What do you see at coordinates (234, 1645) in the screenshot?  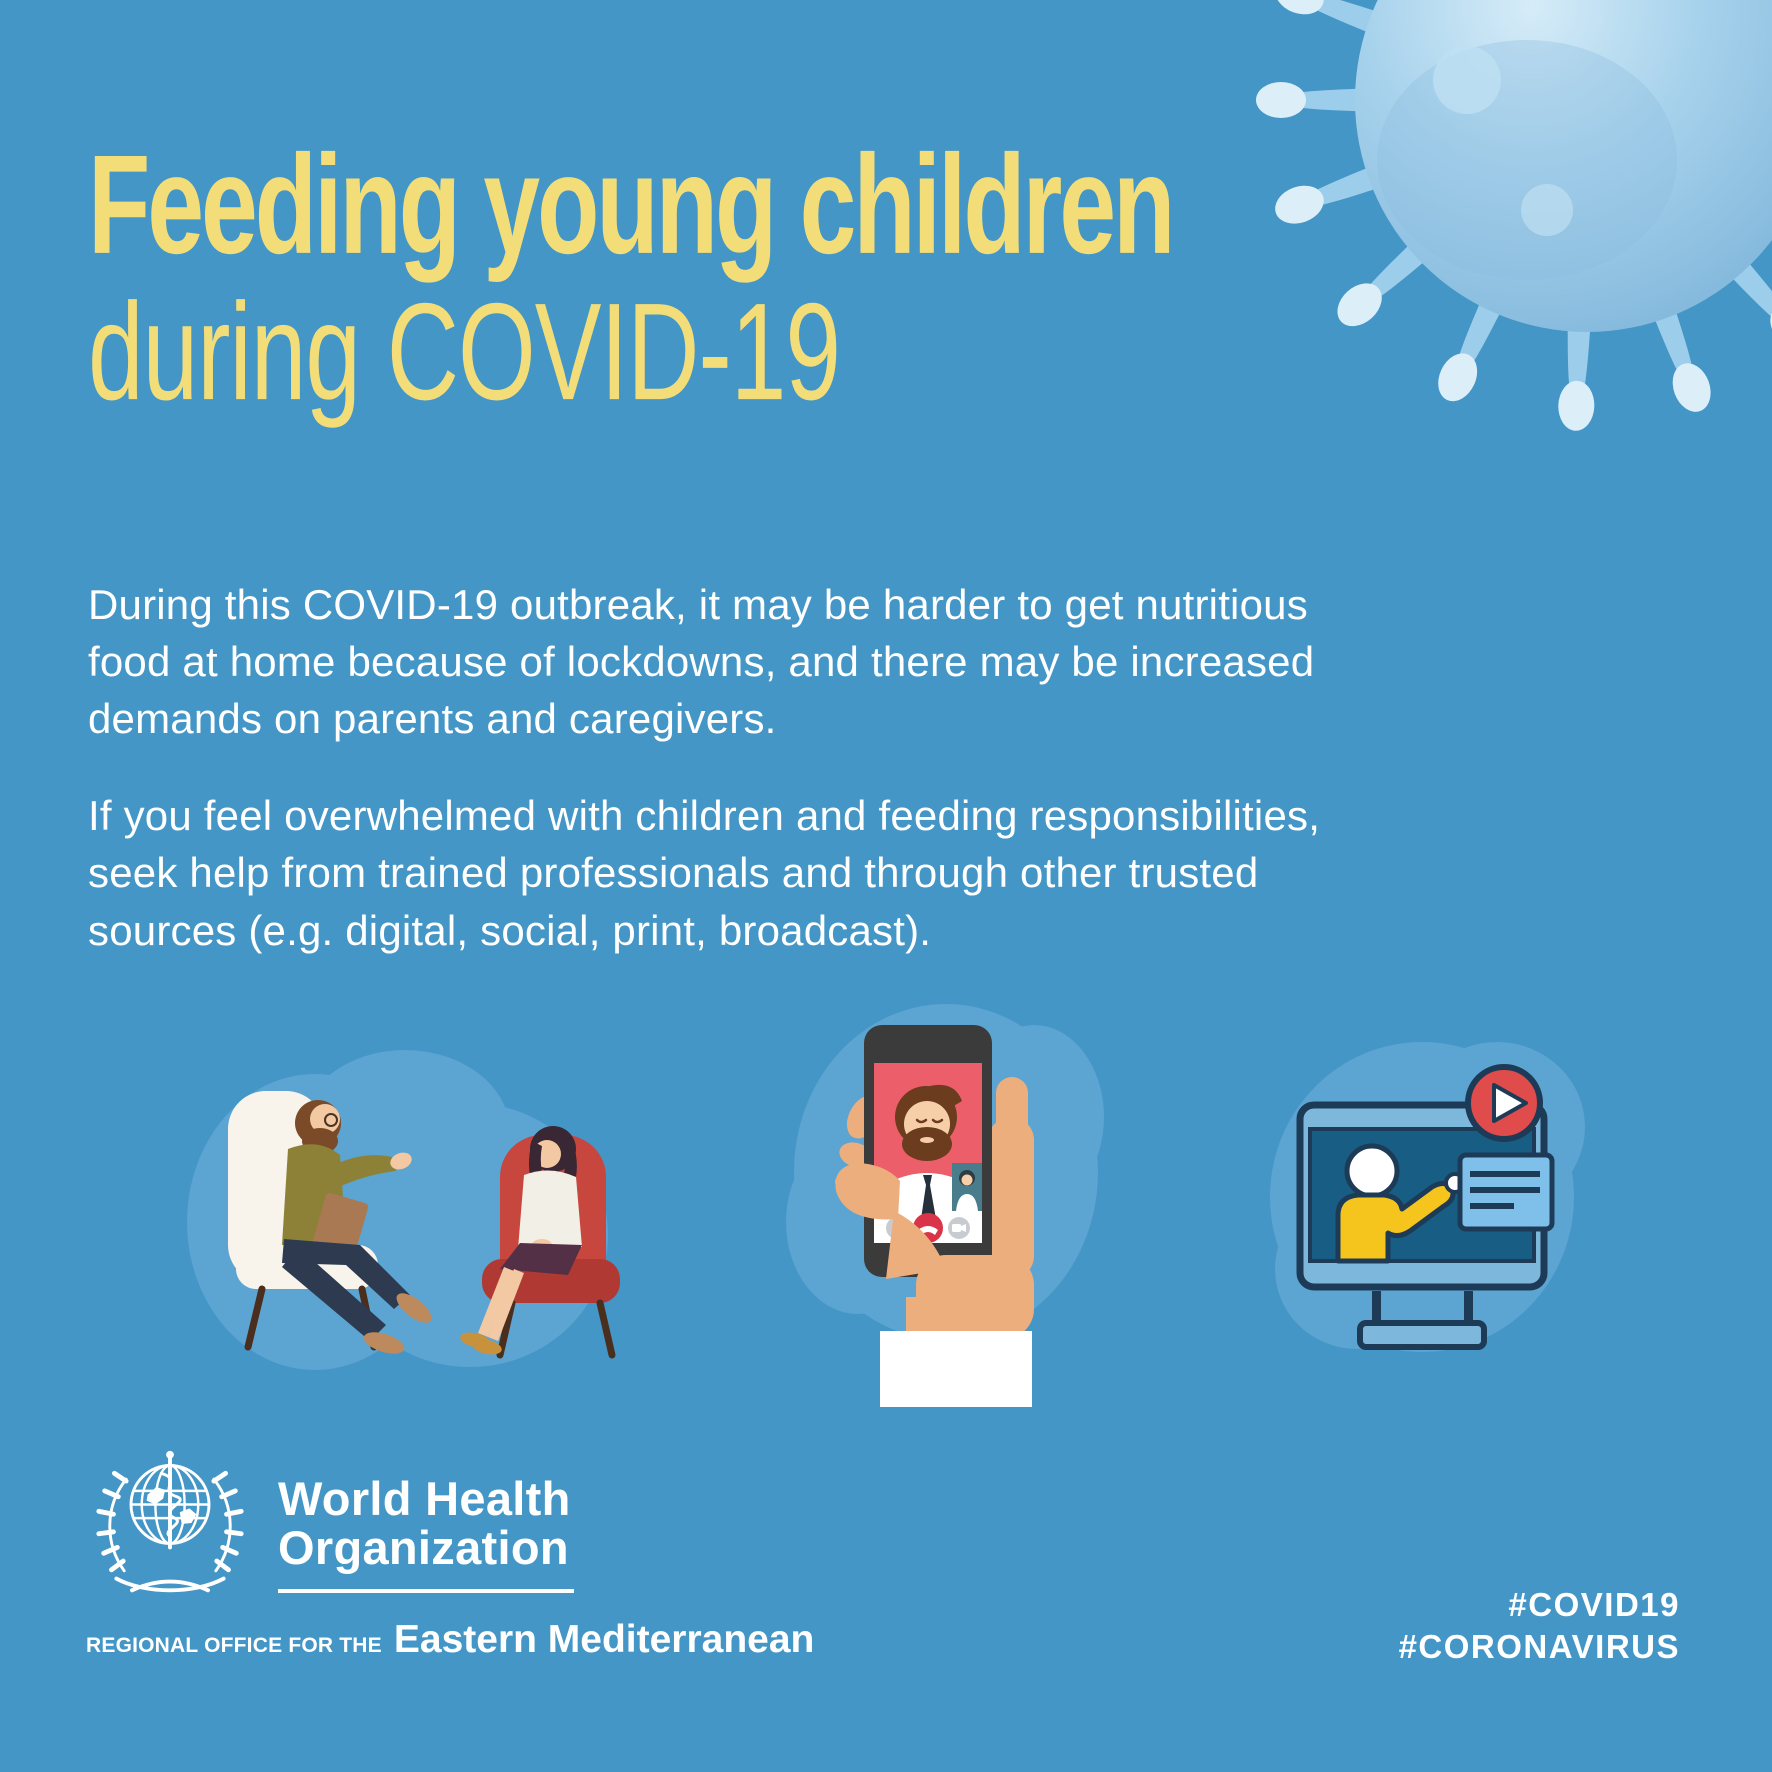 I see `regional-office-prefix: REGIONAL OFFICE FOR THE` at bounding box center [234, 1645].